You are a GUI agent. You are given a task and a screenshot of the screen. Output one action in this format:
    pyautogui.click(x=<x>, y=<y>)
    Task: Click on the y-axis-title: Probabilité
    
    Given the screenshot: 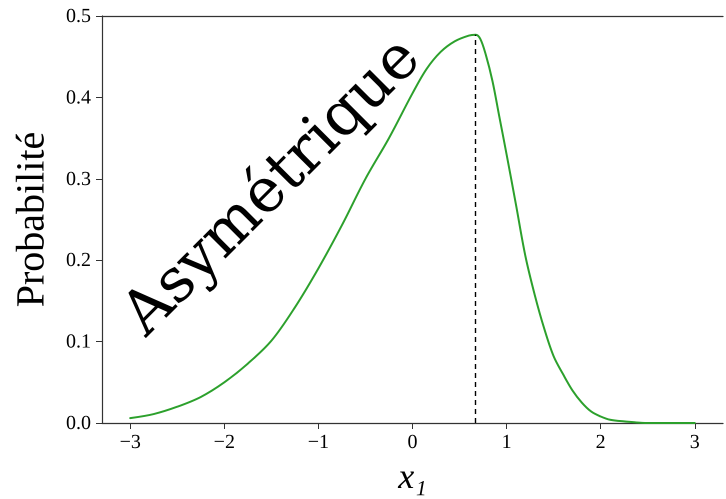 What is the action you would take?
    pyautogui.click(x=30, y=220)
    